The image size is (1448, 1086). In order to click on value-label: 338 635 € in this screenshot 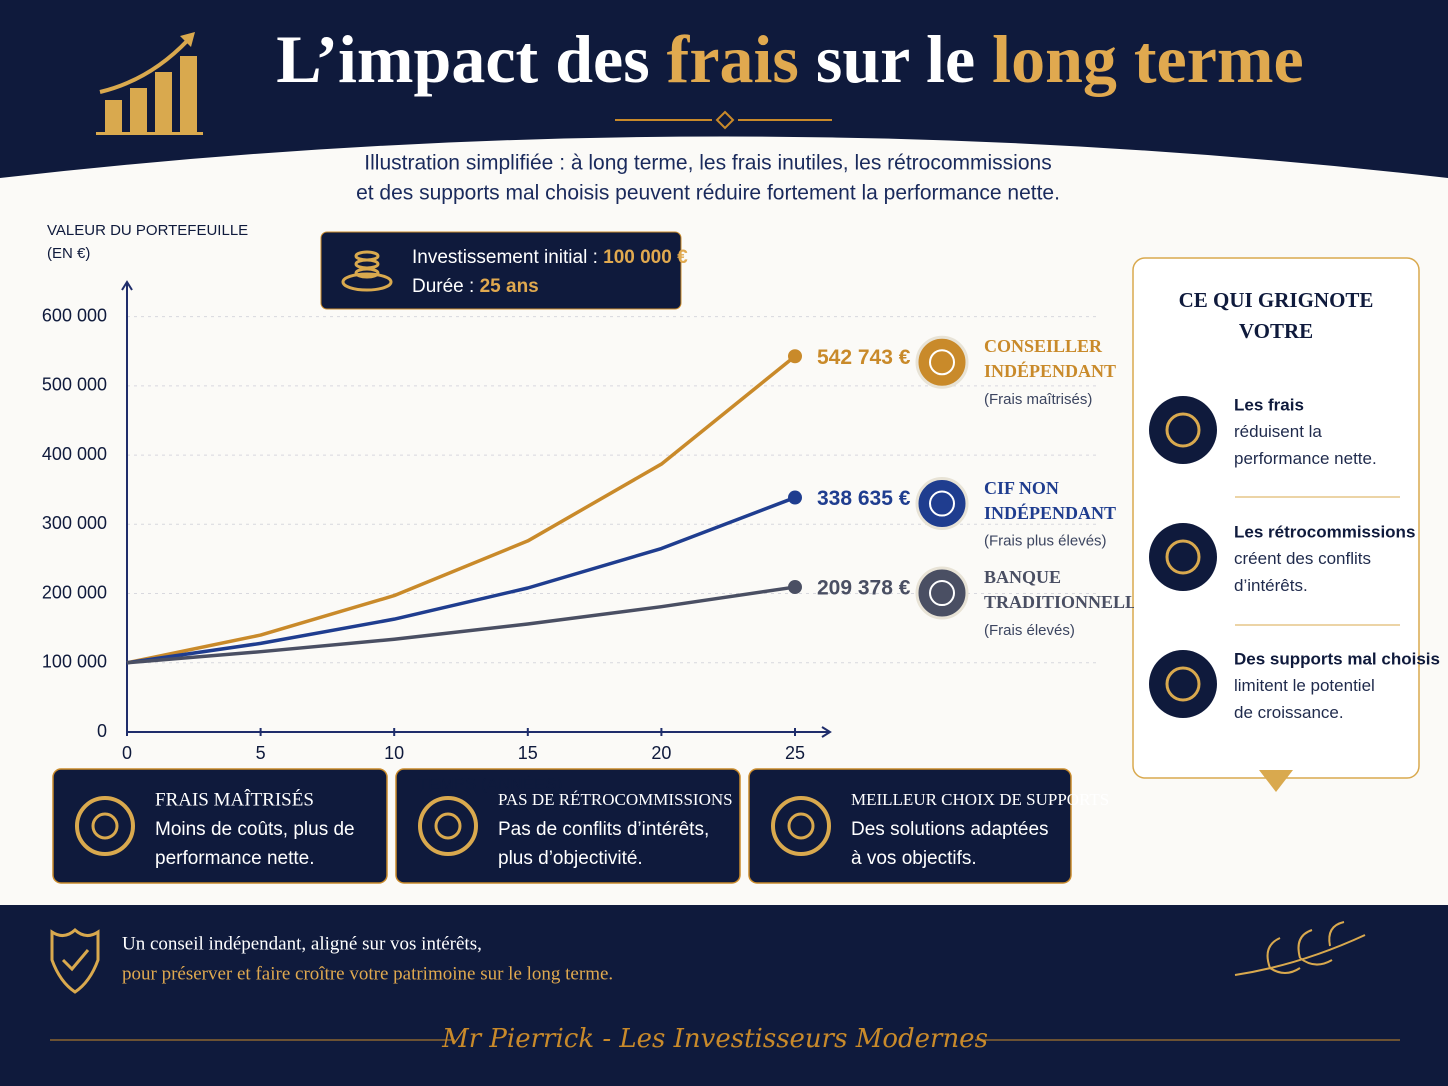, I will do `click(864, 498)`.